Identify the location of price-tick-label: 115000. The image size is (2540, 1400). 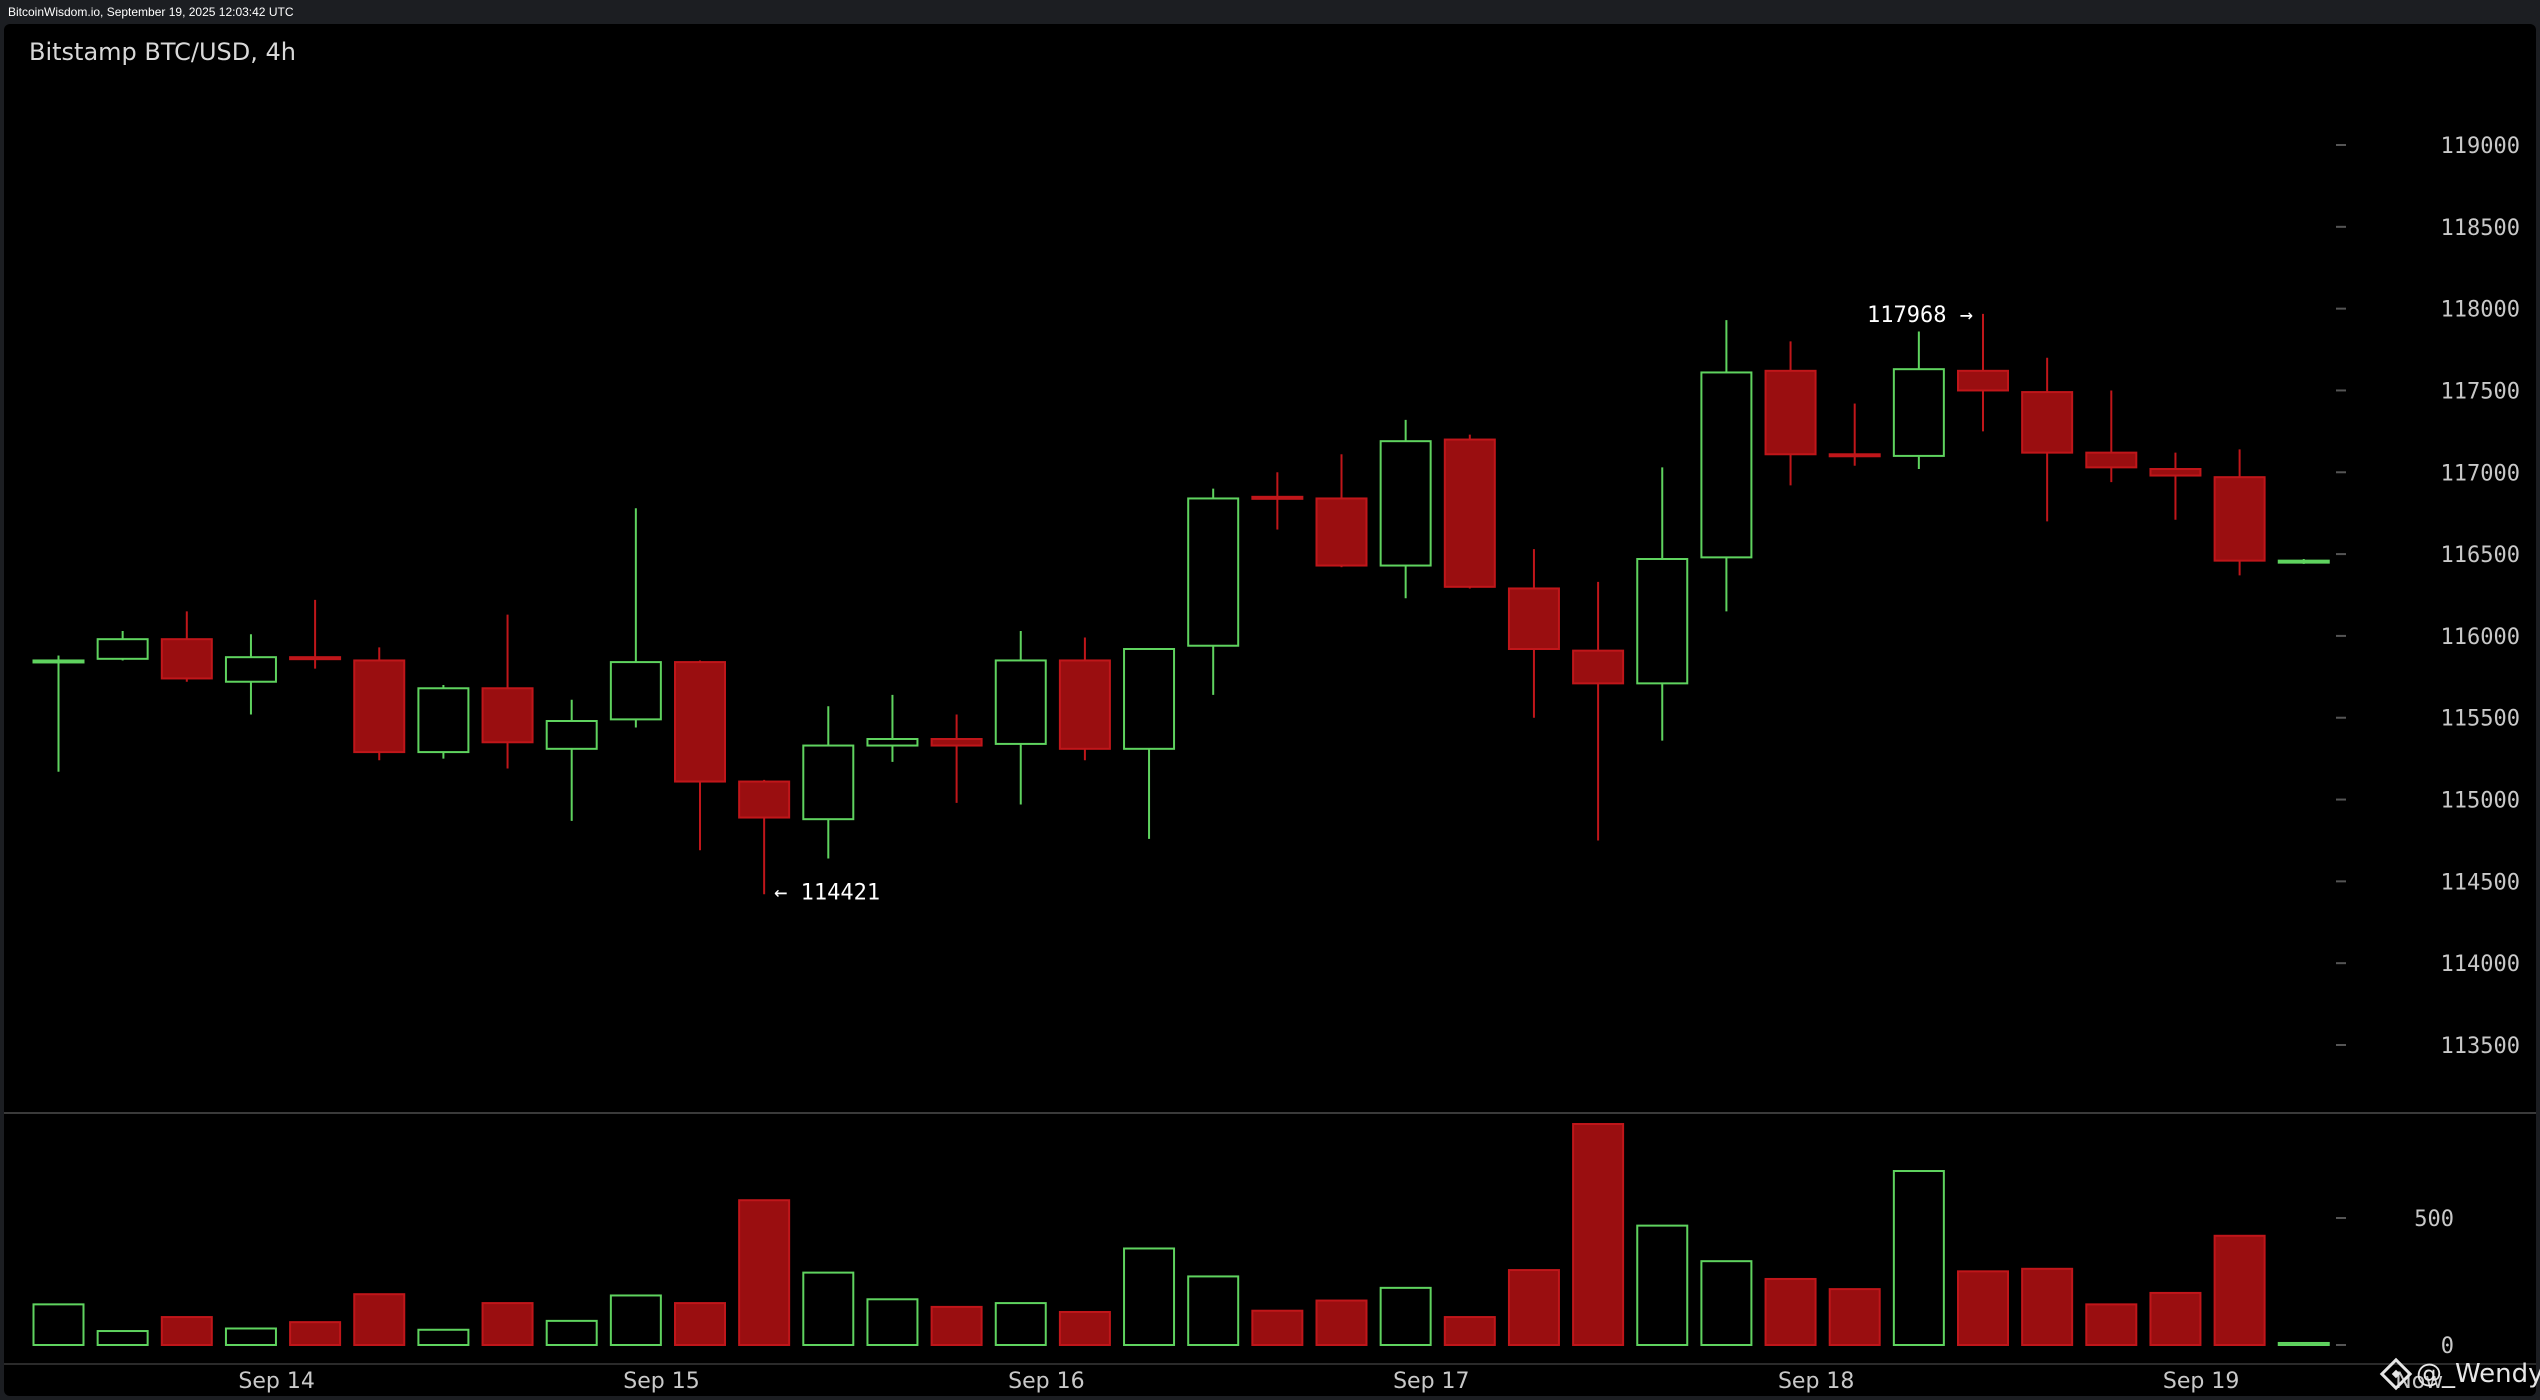
(2480, 801).